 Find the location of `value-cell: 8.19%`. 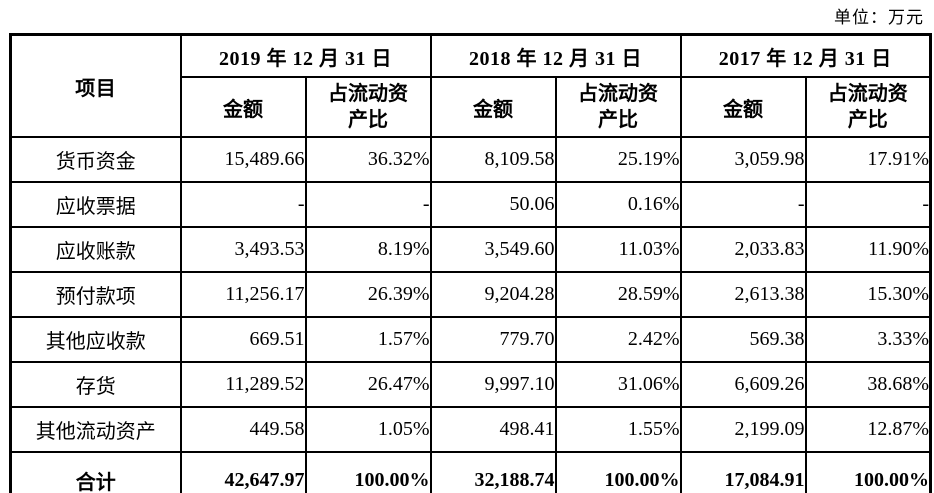

value-cell: 8.19% is located at coordinates (368, 249).